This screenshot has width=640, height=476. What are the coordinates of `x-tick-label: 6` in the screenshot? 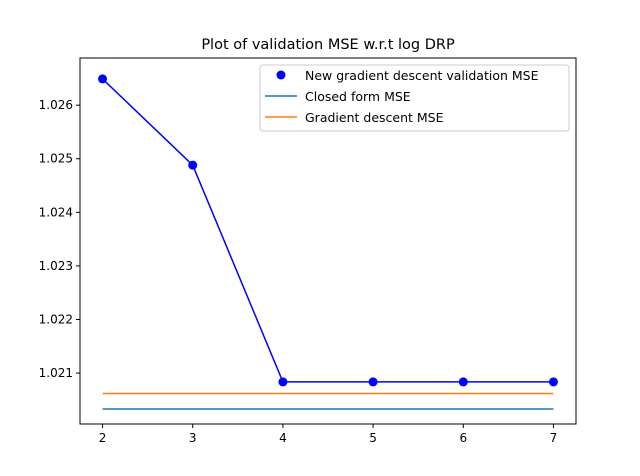 It's located at (463, 438).